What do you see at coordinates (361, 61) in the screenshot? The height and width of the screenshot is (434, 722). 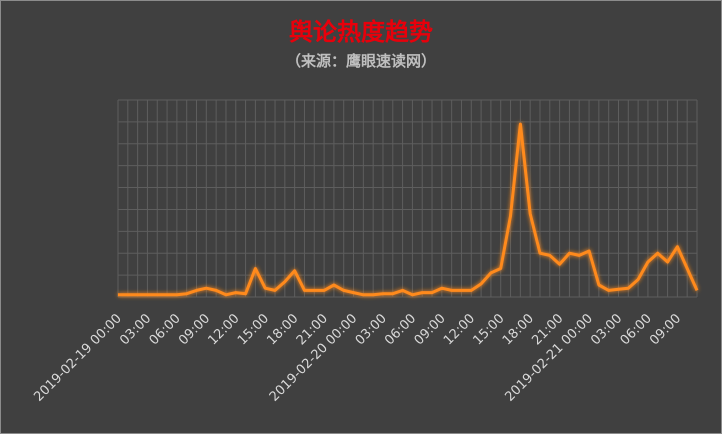 I see `chart-subtitle: （来源：鹰眼速读网）` at bounding box center [361, 61].